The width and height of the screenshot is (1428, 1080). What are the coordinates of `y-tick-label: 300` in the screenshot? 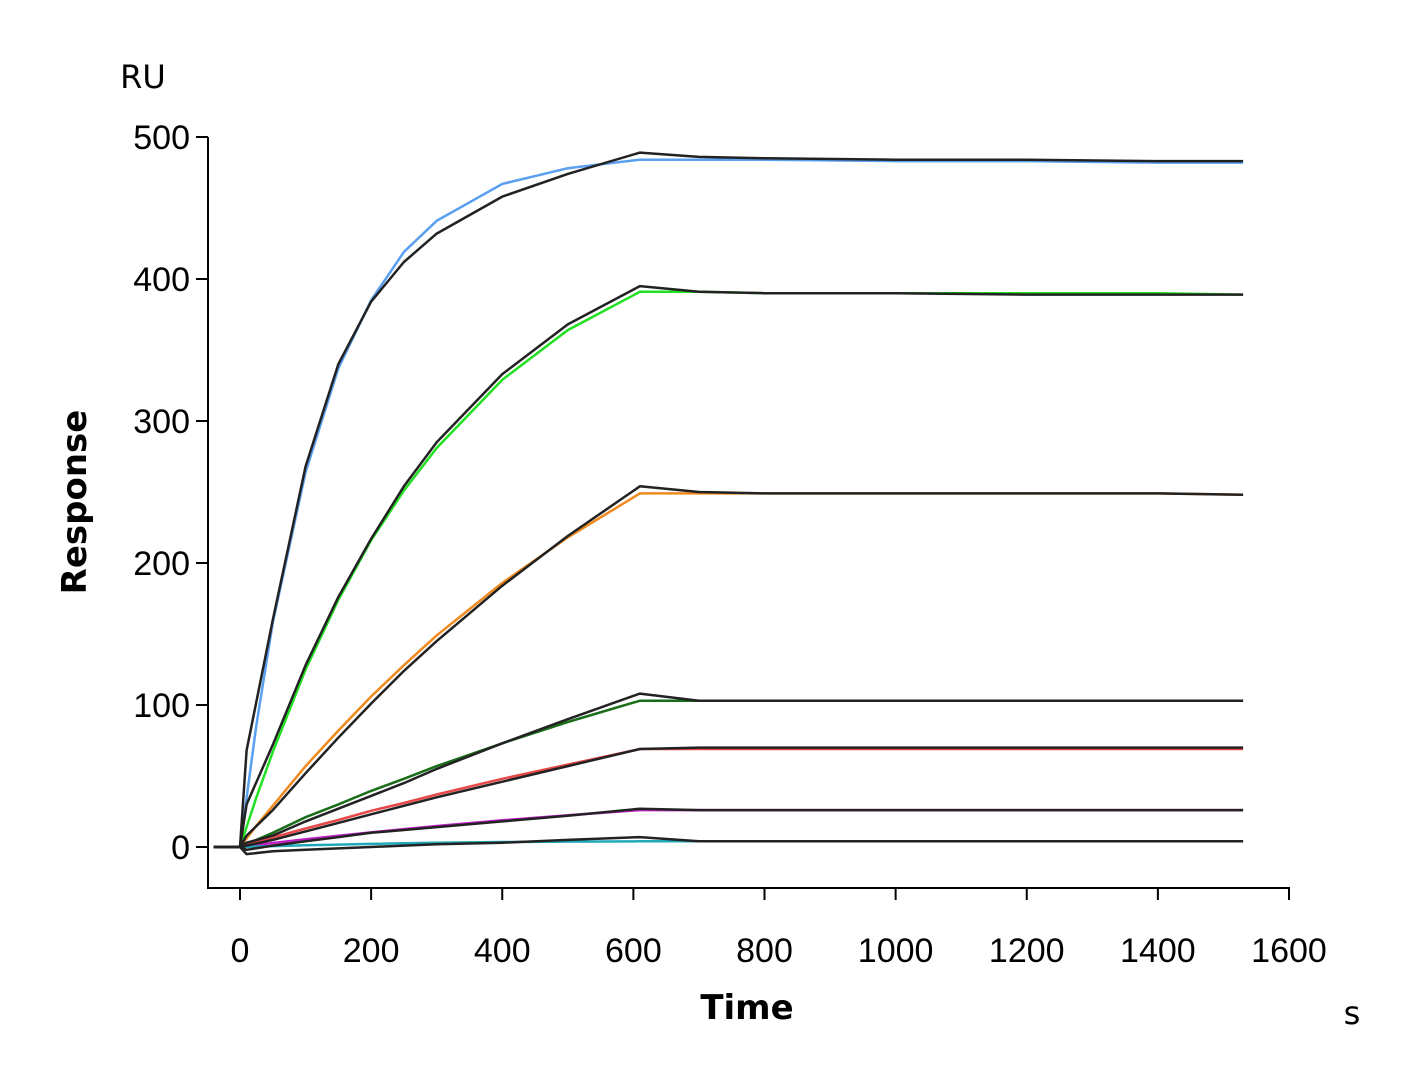 It's located at (161, 422).